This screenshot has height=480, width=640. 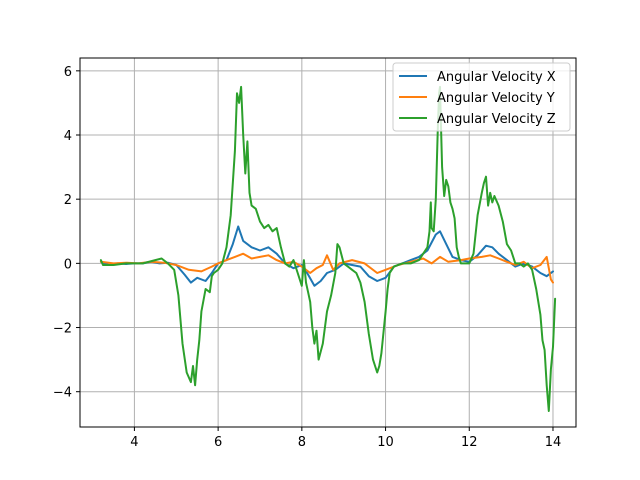 What do you see at coordinates (68, 136) in the screenshot?
I see `y-tick-label: 4` at bounding box center [68, 136].